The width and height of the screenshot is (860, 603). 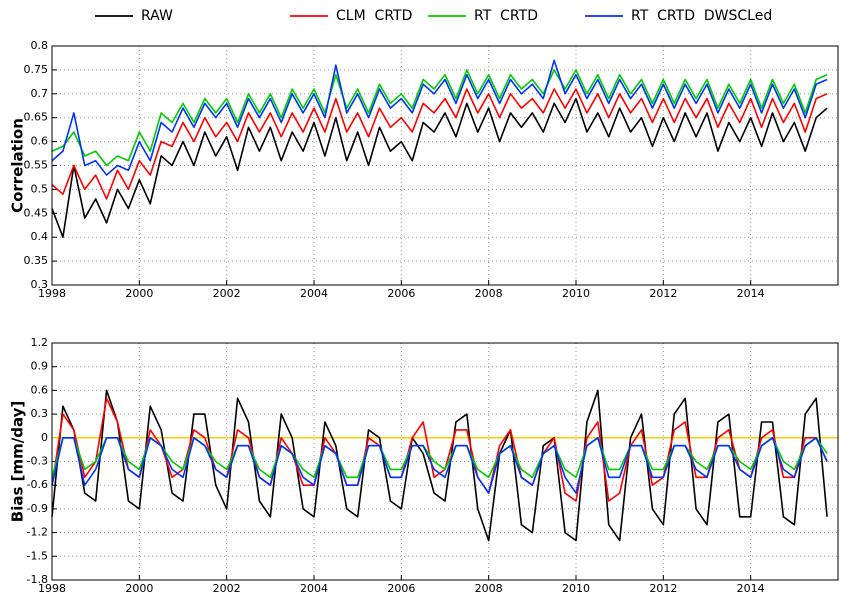 I want to click on y-tick-label: 0.4, so click(x=40, y=236).